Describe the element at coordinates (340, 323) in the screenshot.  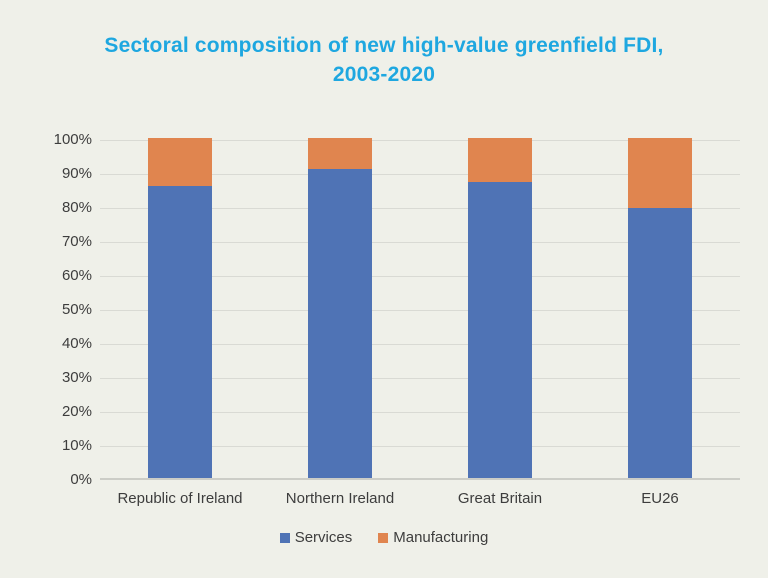
I see `bar-segment-northern-ireland-services` at that location.